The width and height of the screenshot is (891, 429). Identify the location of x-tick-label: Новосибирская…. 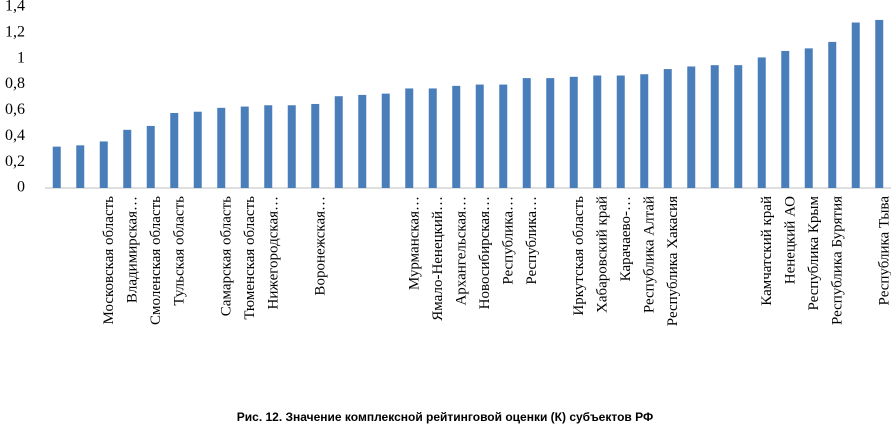
(485, 252).